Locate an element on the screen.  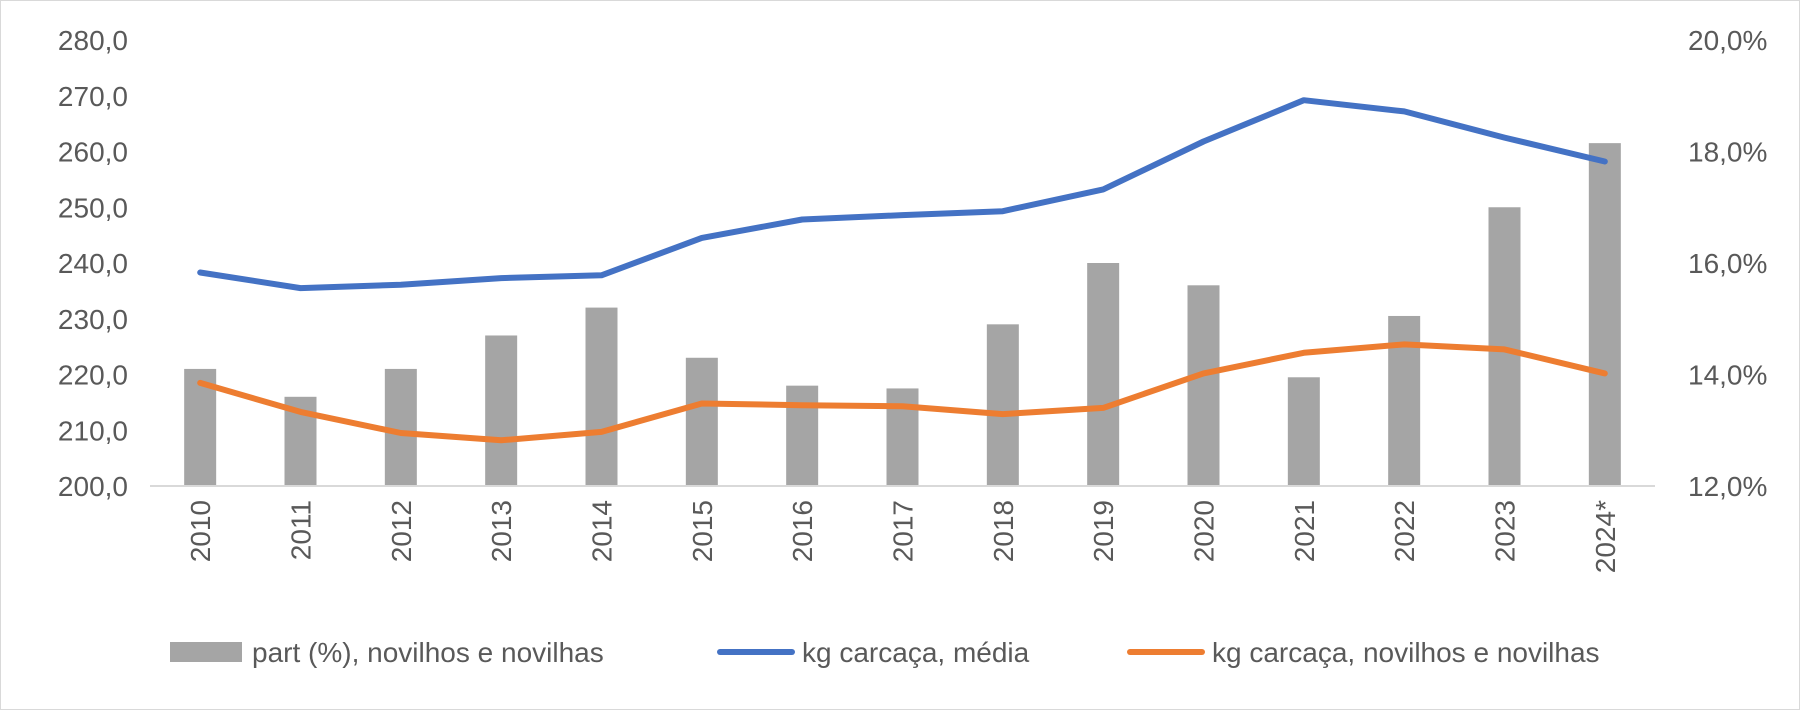
x-tick-label: 2018 is located at coordinates (1003, 531).